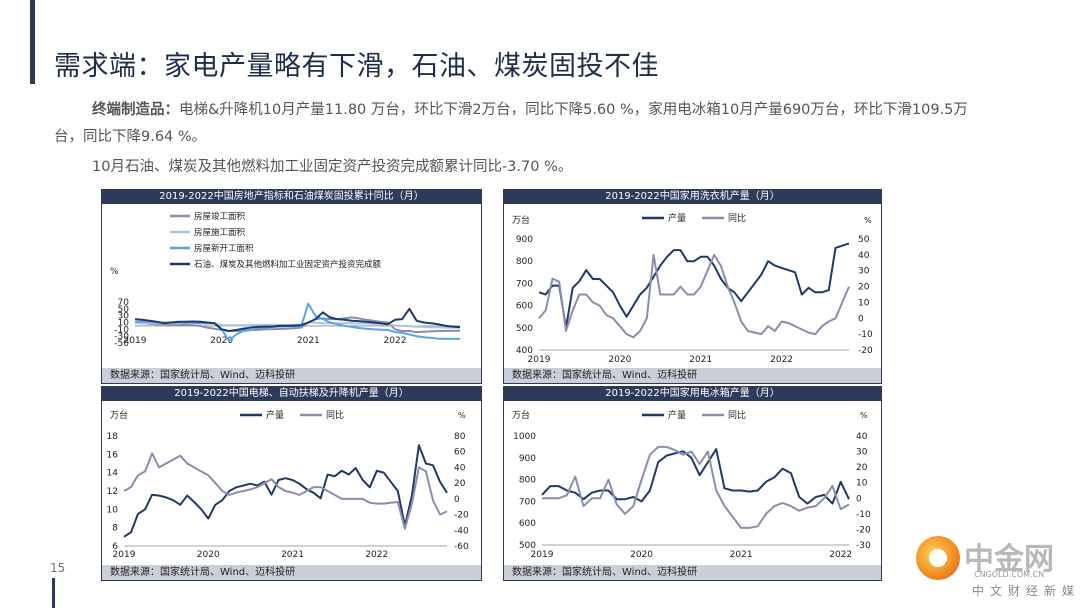  What do you see at coordinates (112, 492) in the screenshot?
I see `y-tick-label: 12` at bounding box center [112, 492].